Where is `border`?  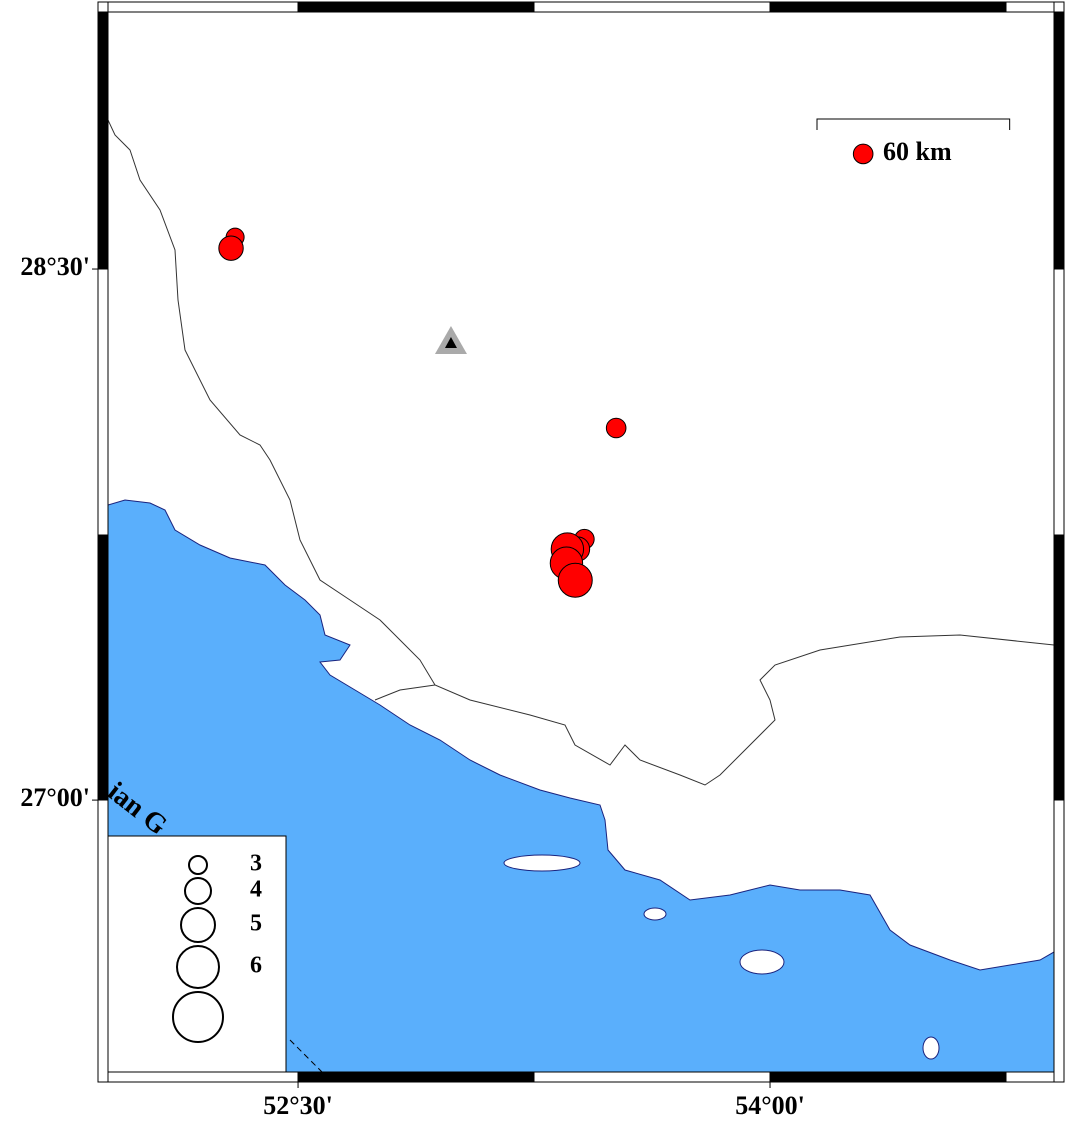
border is located at coordinates (405, 692).